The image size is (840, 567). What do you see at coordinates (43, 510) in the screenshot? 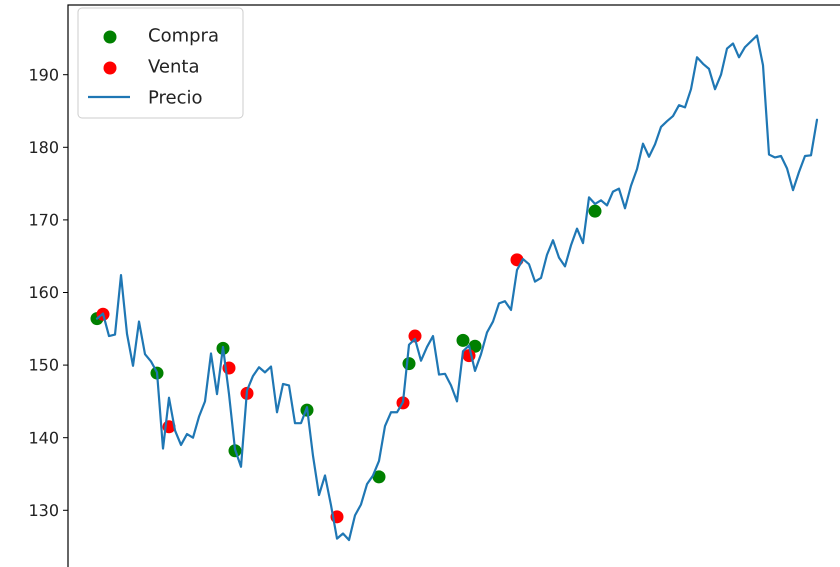
I see `y-tick-label: 130` at bounding box center [43, 510].